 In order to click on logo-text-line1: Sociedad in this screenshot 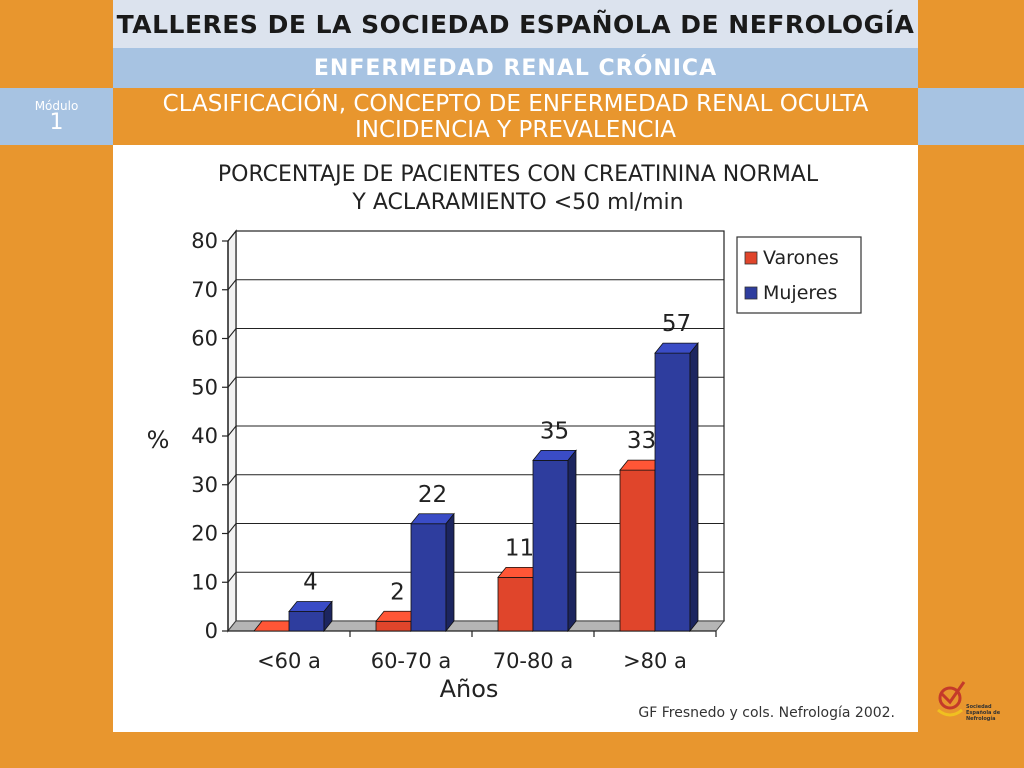, I will do `click(979, 707)`.